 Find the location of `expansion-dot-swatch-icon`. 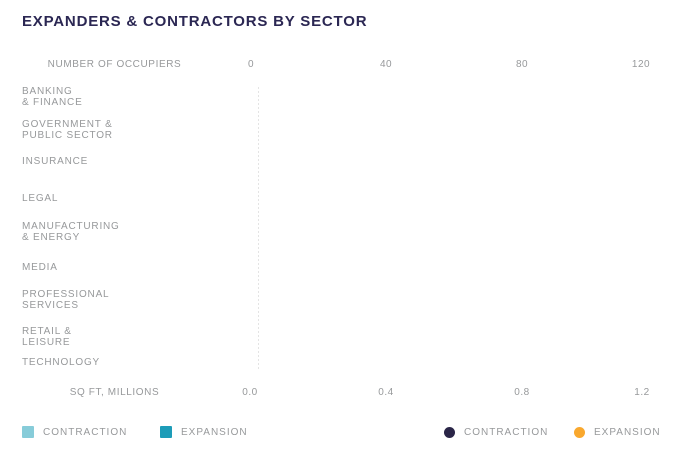

expansion-dot-swatch-icon is located at coordinates (579, 432).